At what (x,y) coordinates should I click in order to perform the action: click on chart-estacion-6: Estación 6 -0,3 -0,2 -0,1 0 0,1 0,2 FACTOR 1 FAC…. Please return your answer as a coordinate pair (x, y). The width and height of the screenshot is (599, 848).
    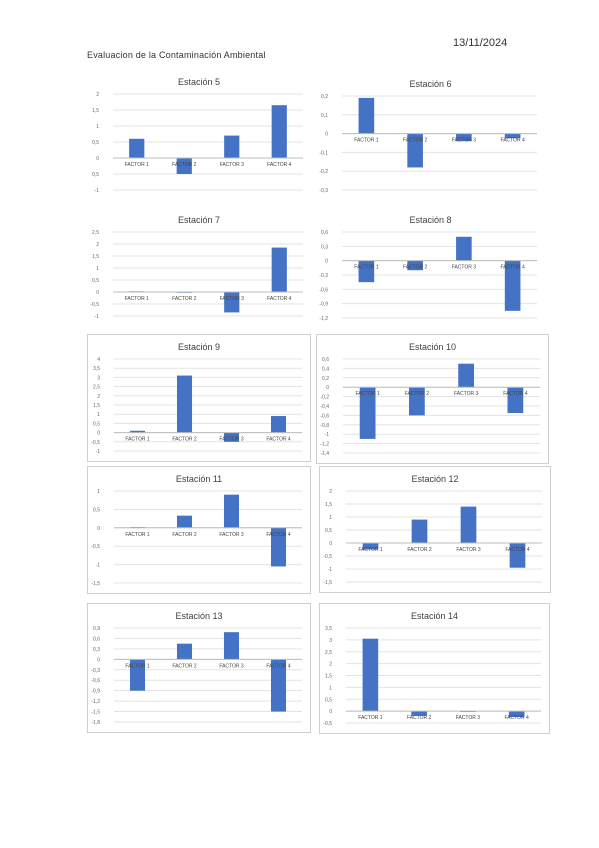
    Looking at the image, I should click on (430, 136).